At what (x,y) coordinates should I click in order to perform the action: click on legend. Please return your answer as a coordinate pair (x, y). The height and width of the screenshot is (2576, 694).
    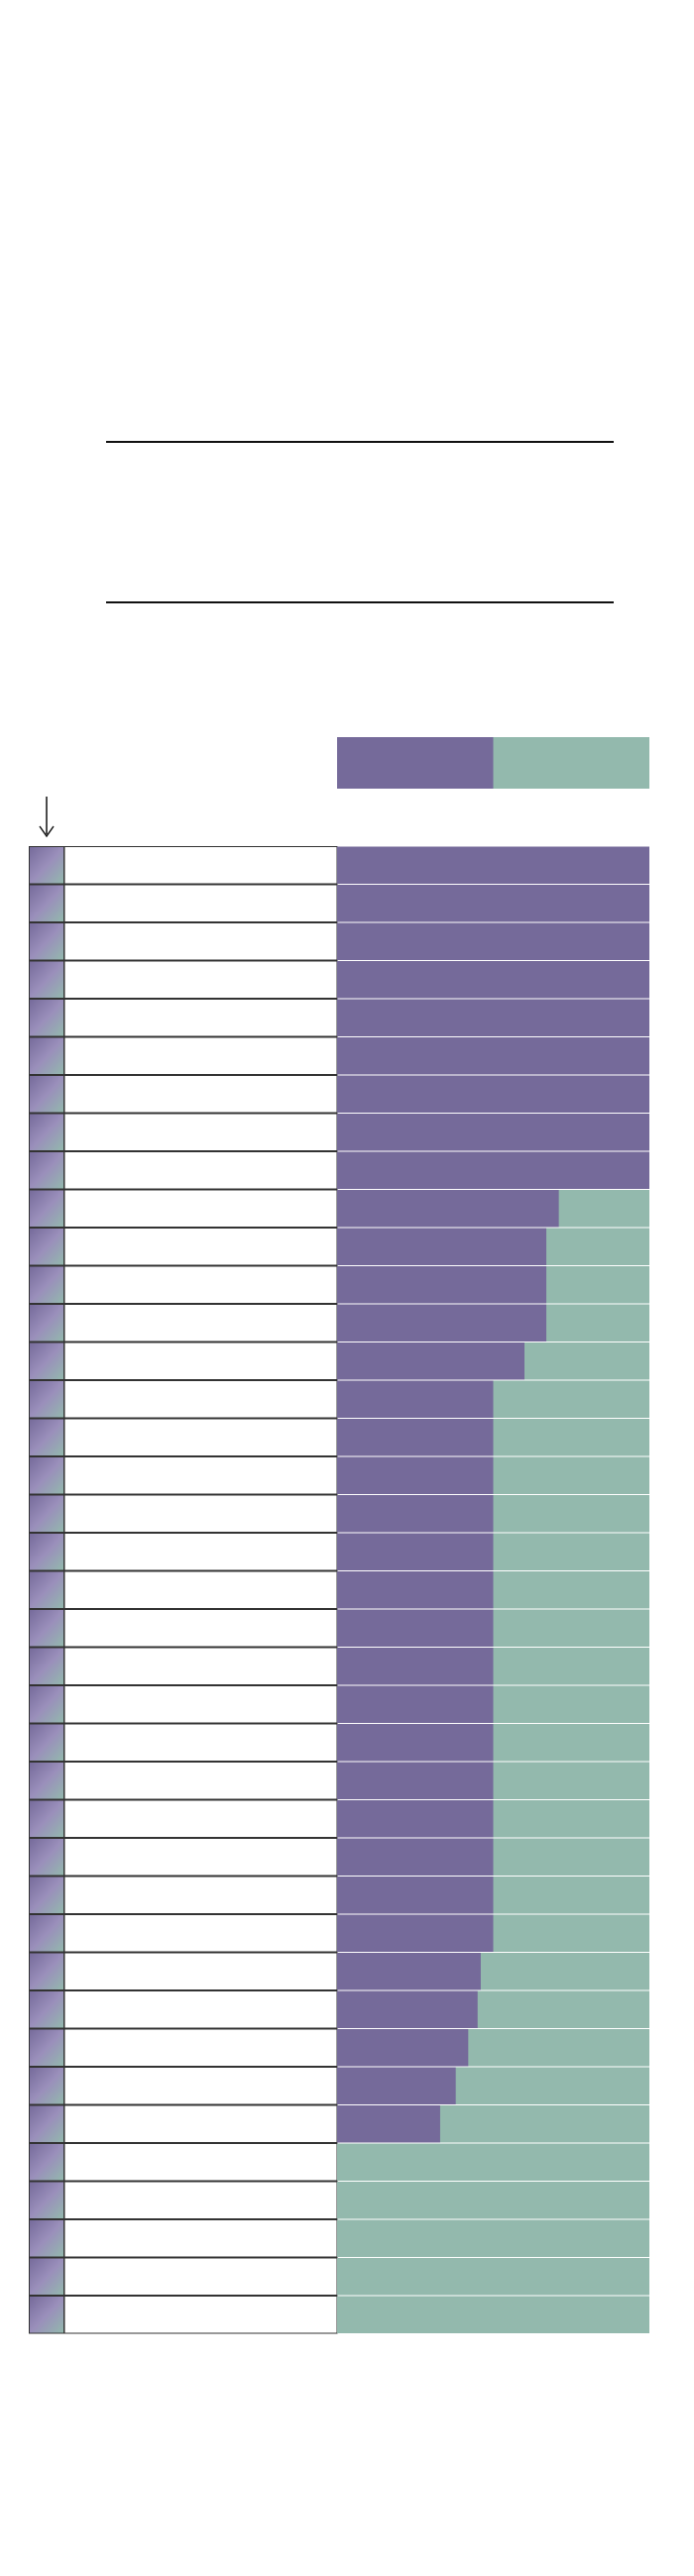
    Looking at the image, I should click on (493, 763).